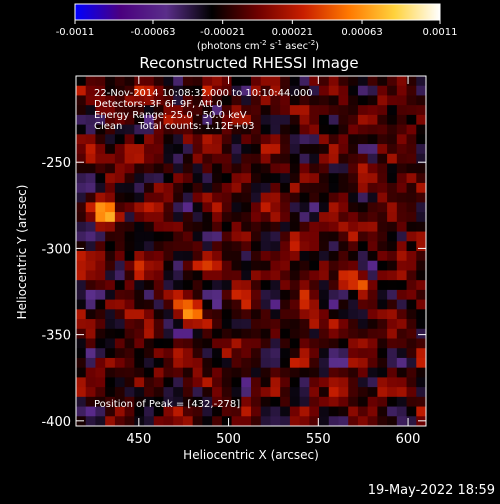 The image size is (500, 504). What do you see at coordinates (174, 126) in the screenshot?
I see `info-clean-counts: Clean Total counts: 1.12E+03` at bounding box center [174, 126].